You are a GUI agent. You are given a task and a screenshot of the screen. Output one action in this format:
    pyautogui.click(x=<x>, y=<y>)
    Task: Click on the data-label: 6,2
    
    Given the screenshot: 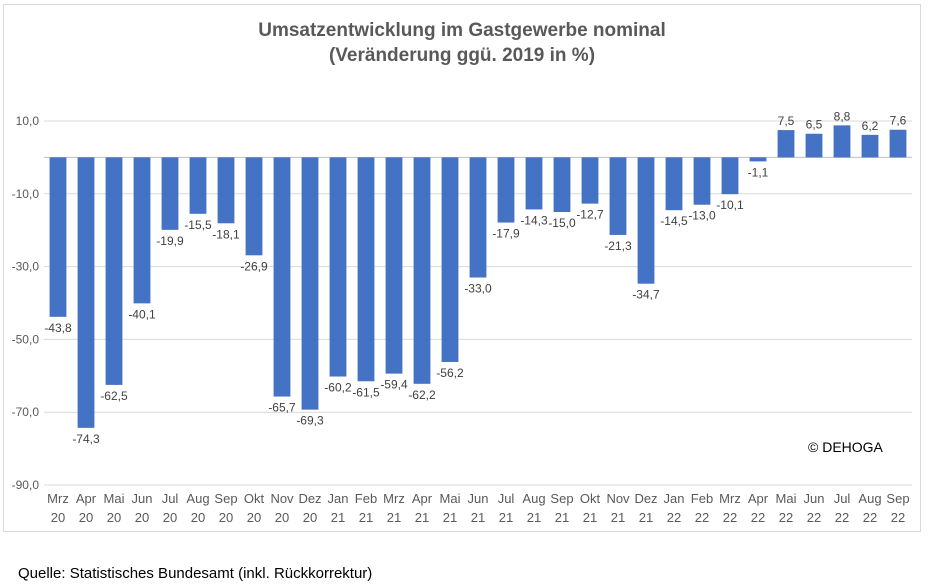 What is the action you would take?
    pyautogui.click(x=870, y=126)
    